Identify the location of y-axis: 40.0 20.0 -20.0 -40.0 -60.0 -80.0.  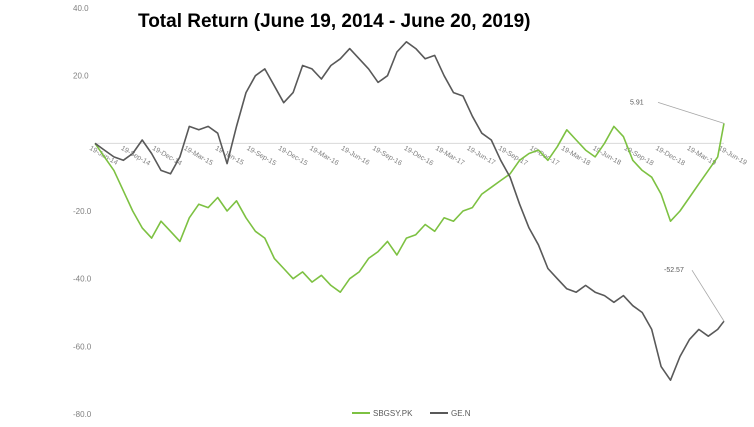
(82, 211).